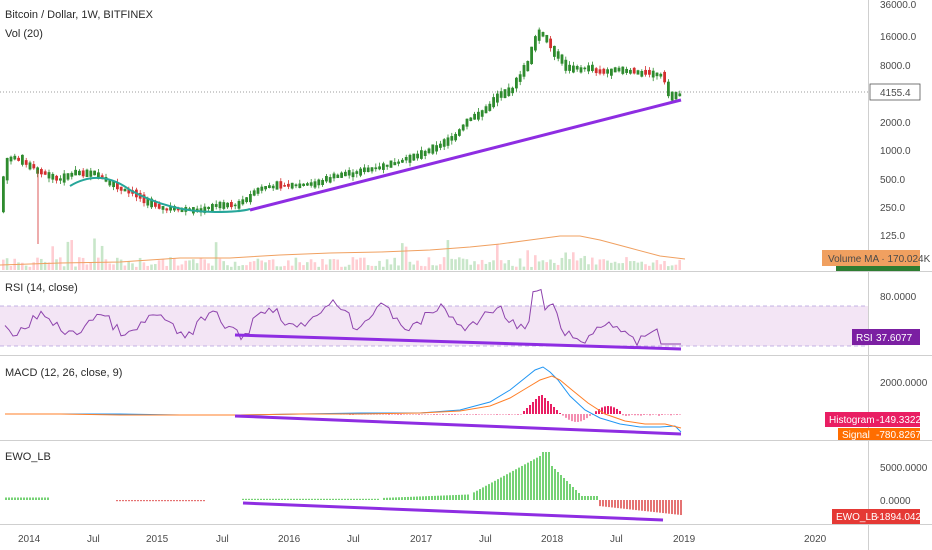 The height and width of the screenshot is (550, 932). Describe the element at coordinates (343, 484) in the screenshot. I see `ewo-histogram` at that location.